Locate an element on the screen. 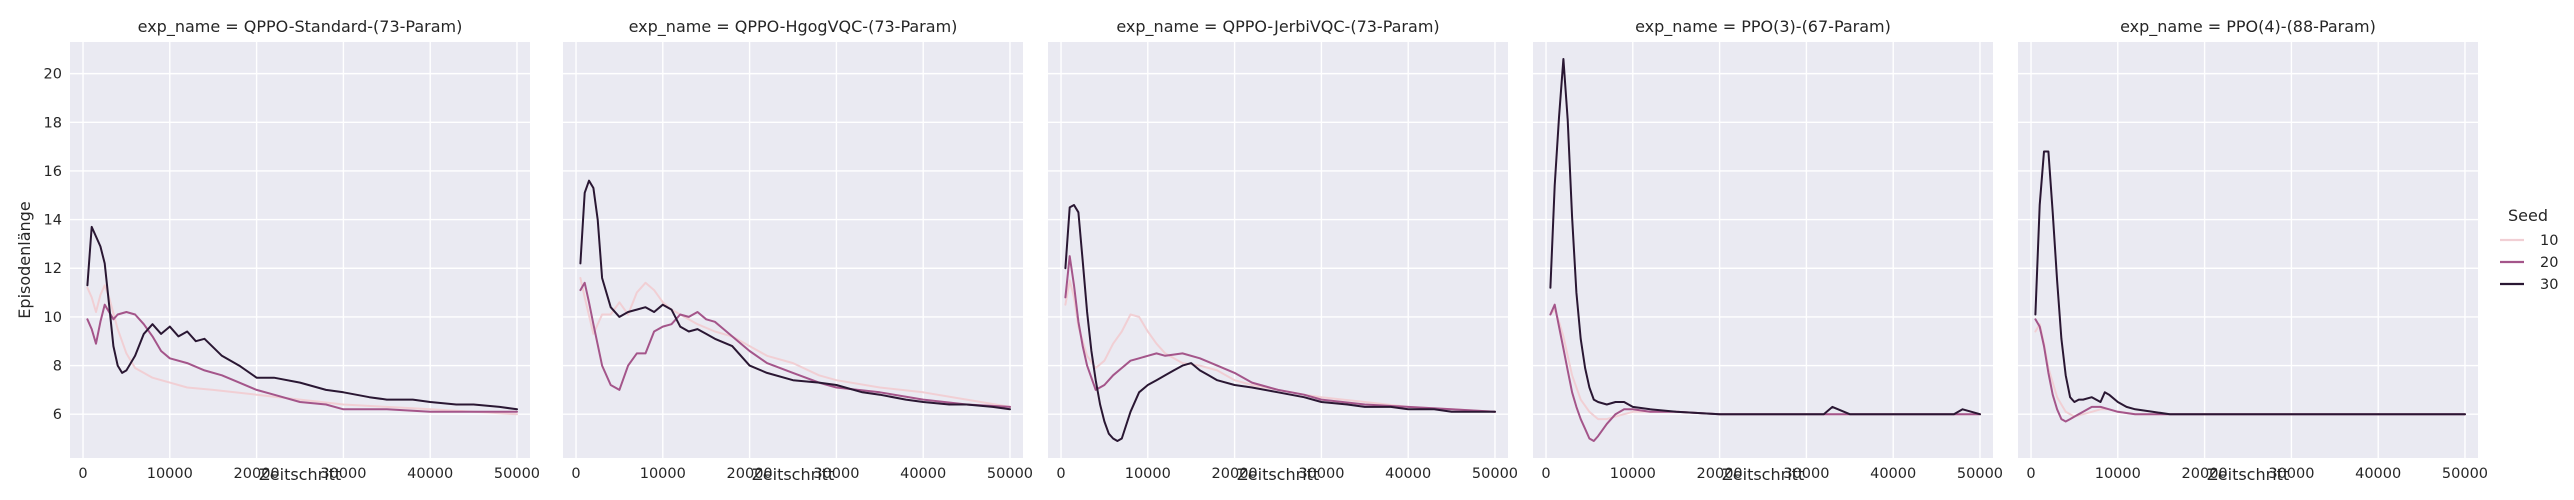 The width and height of the screenshot is (2574, 500). facet-title: exp_name = QPPO-HgogVQC-(73-Param) is located at coordinates (793, 27).